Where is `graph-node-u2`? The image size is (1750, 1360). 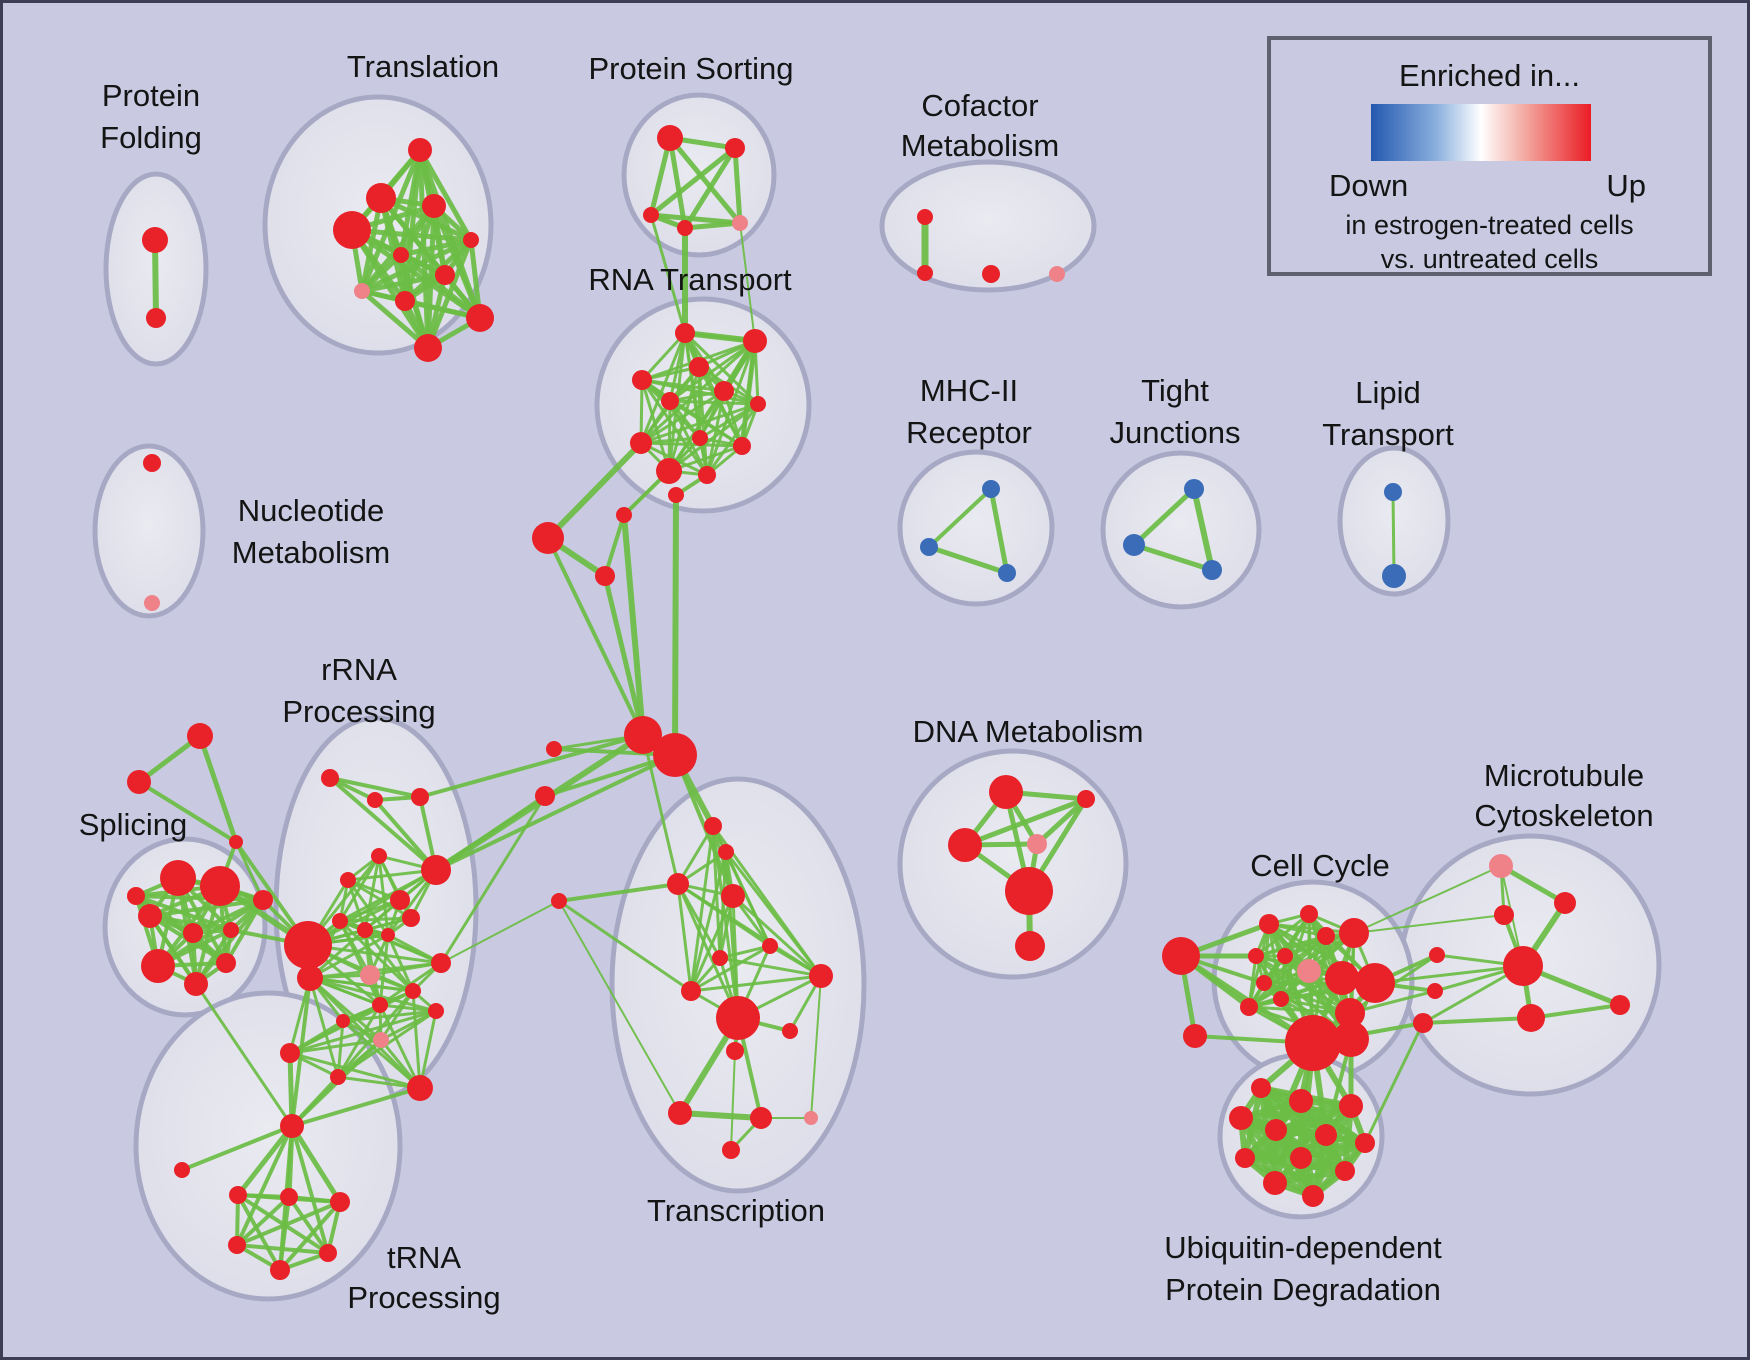 graph-node-u2 is located at coordinates (1301, 1101).